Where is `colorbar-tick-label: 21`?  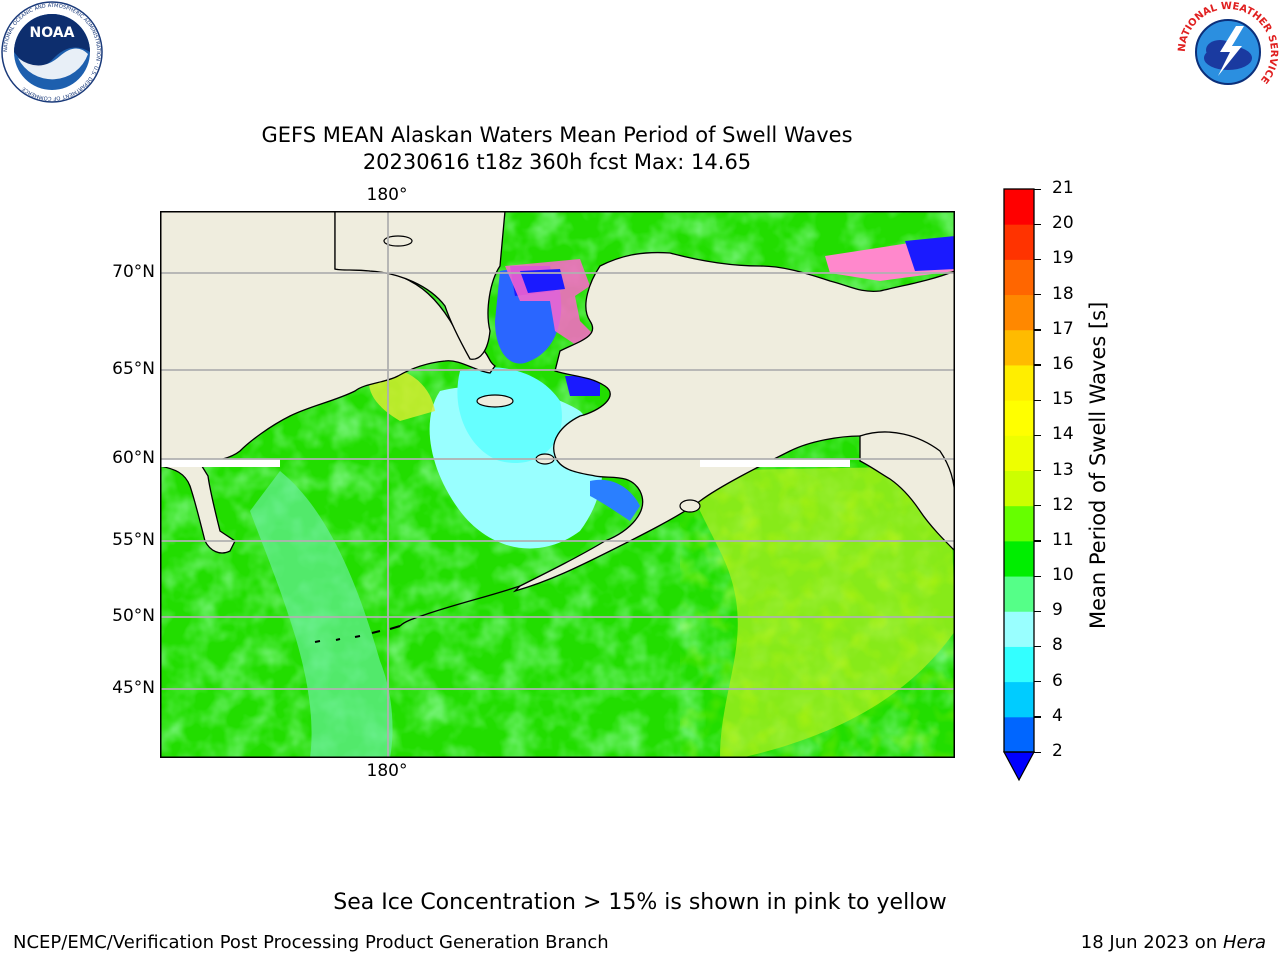
colorbar-tick-label: 21 is located at coordinates (1063, 188).